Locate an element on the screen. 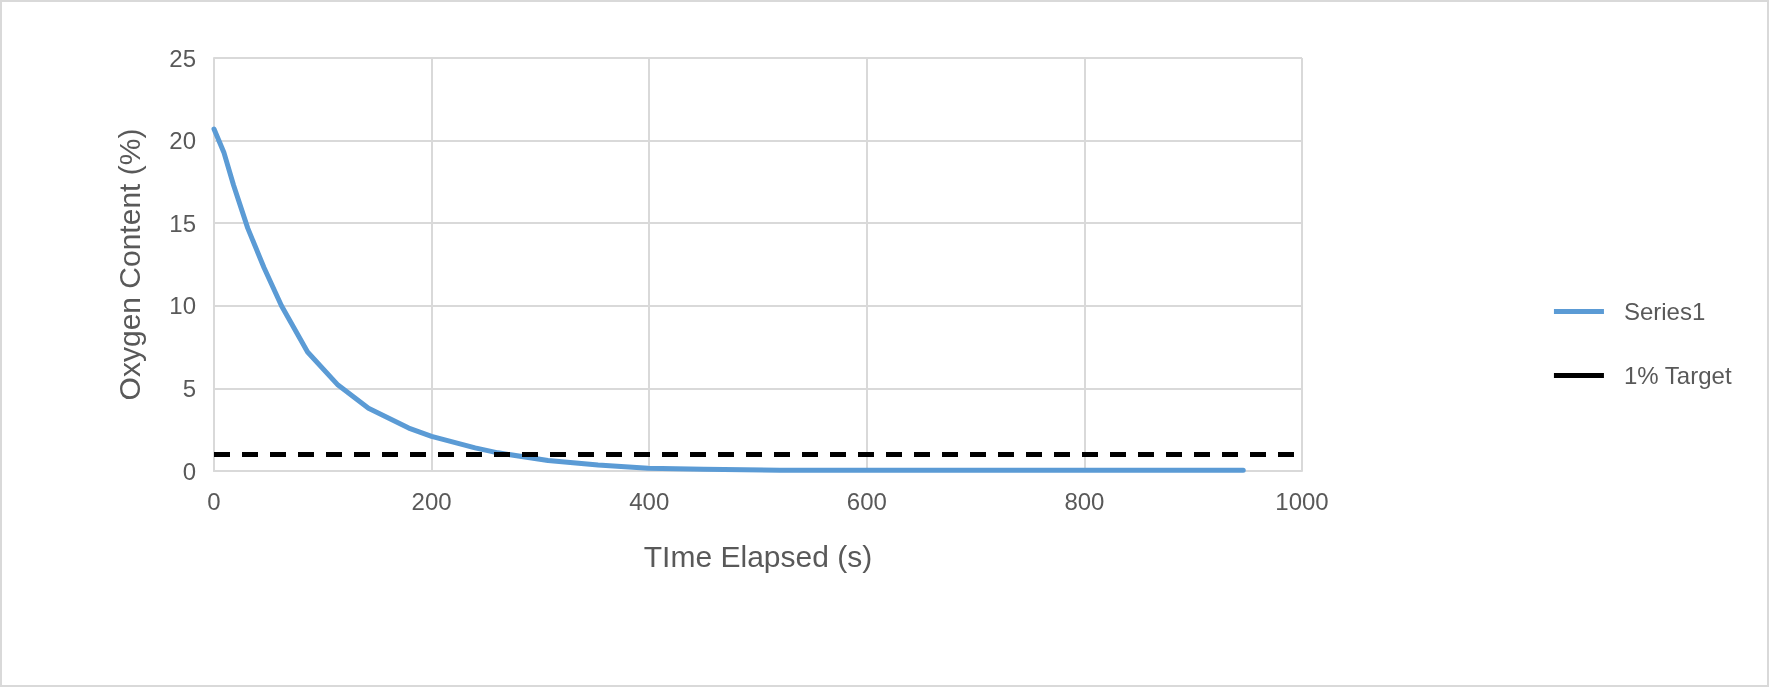 The height and width of the screenshot is (687, 1769). x-tick-label: 800 is located at coordinates (1084, 501).